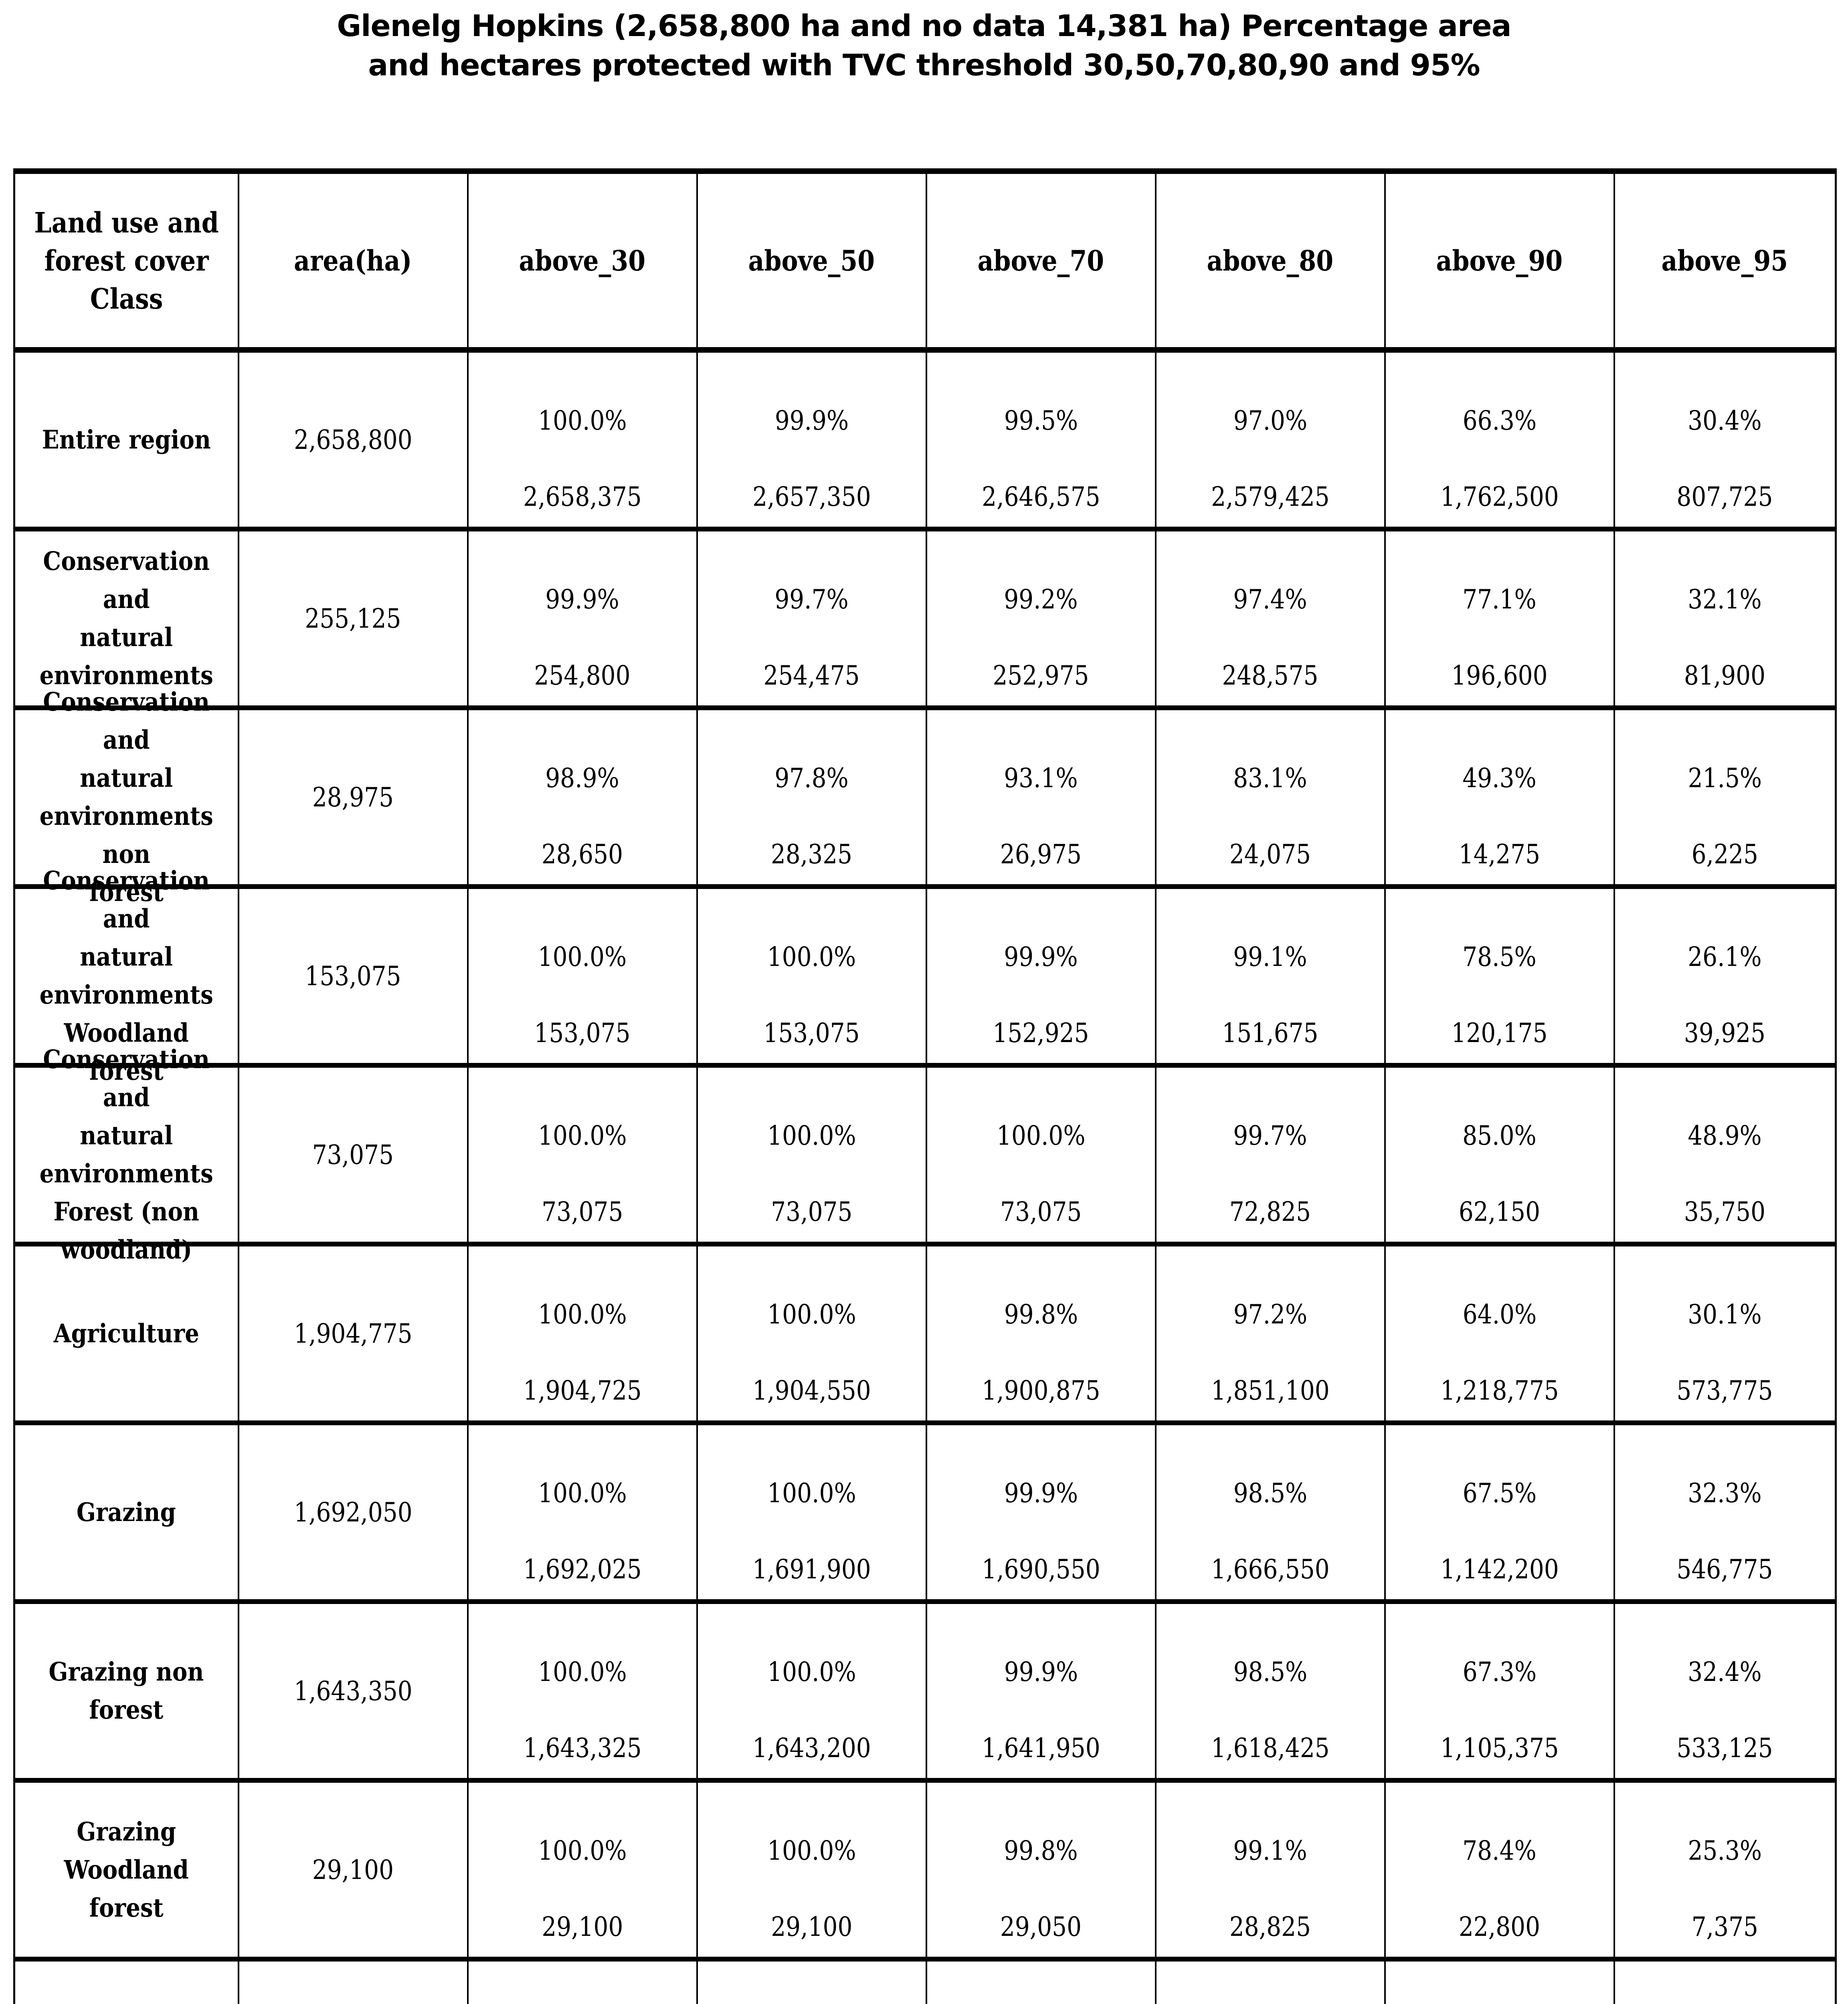 Image resolution: width=1848 pixels, height=2004 pixels. I want to click on row-label: Conservation and natural environments, so click(126, 618).